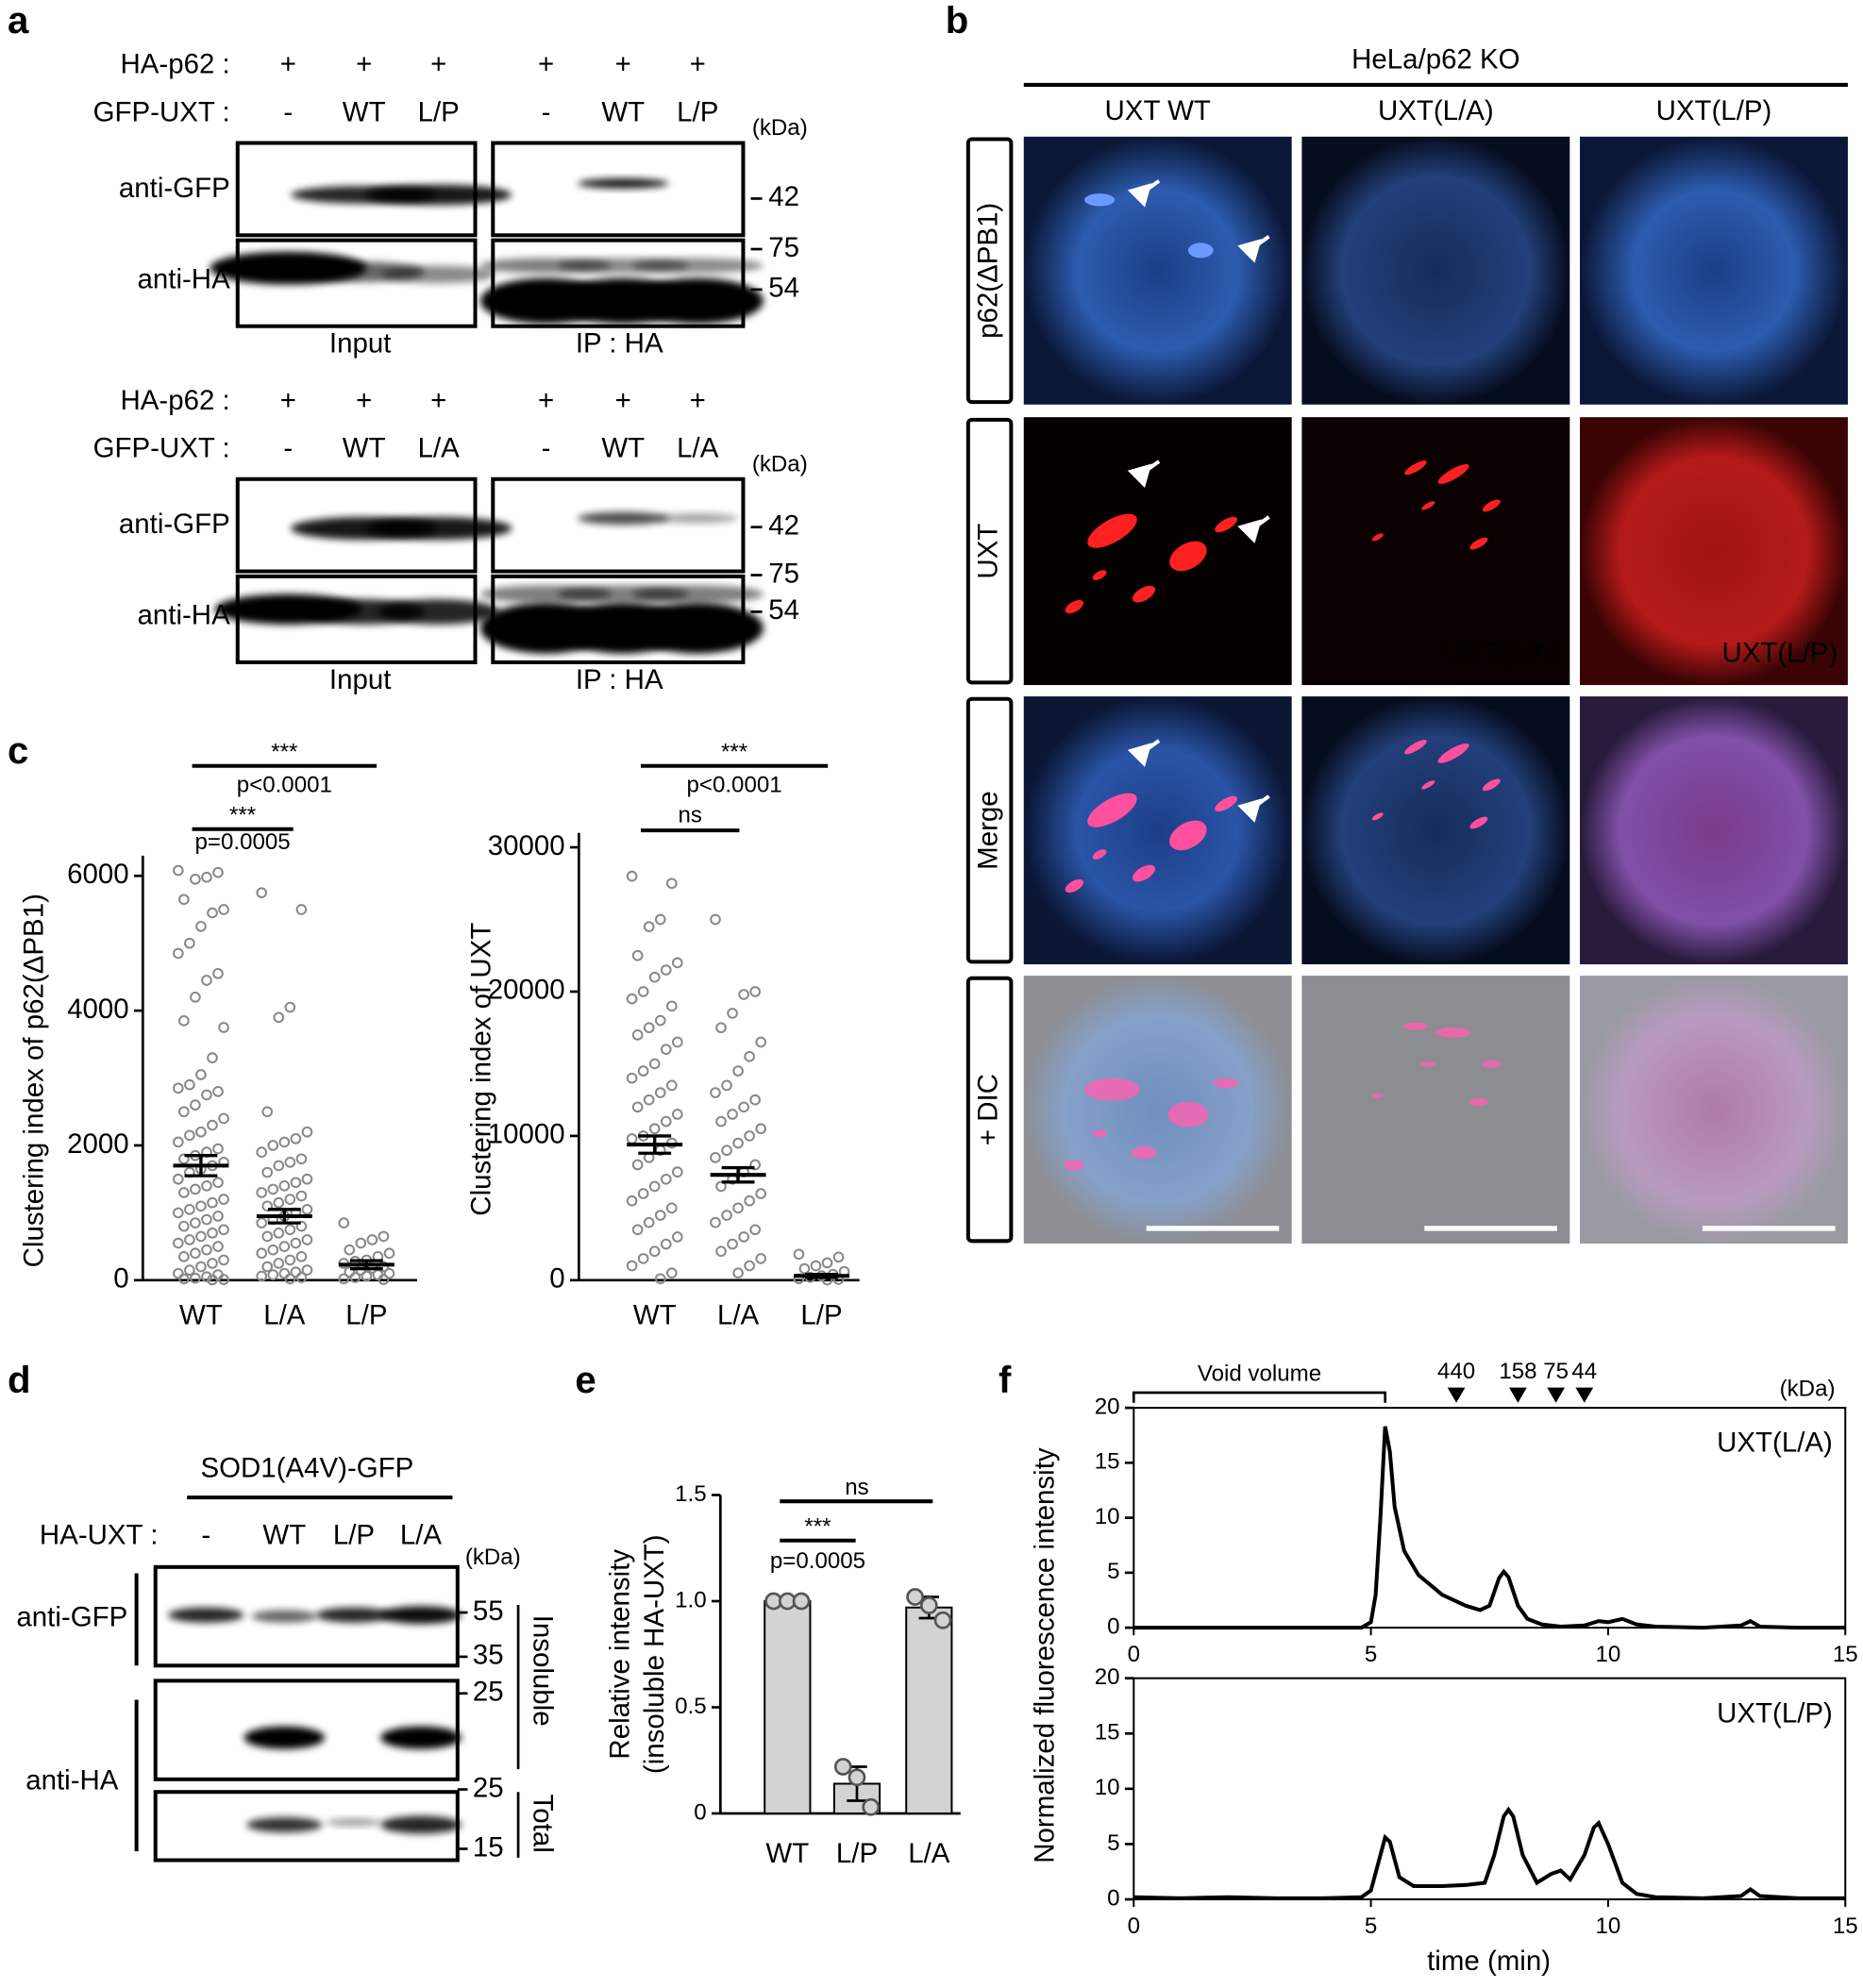  Describe the element at coordinates (856, 1487) in the screenshot. I see `significance-label: ns` at that location.